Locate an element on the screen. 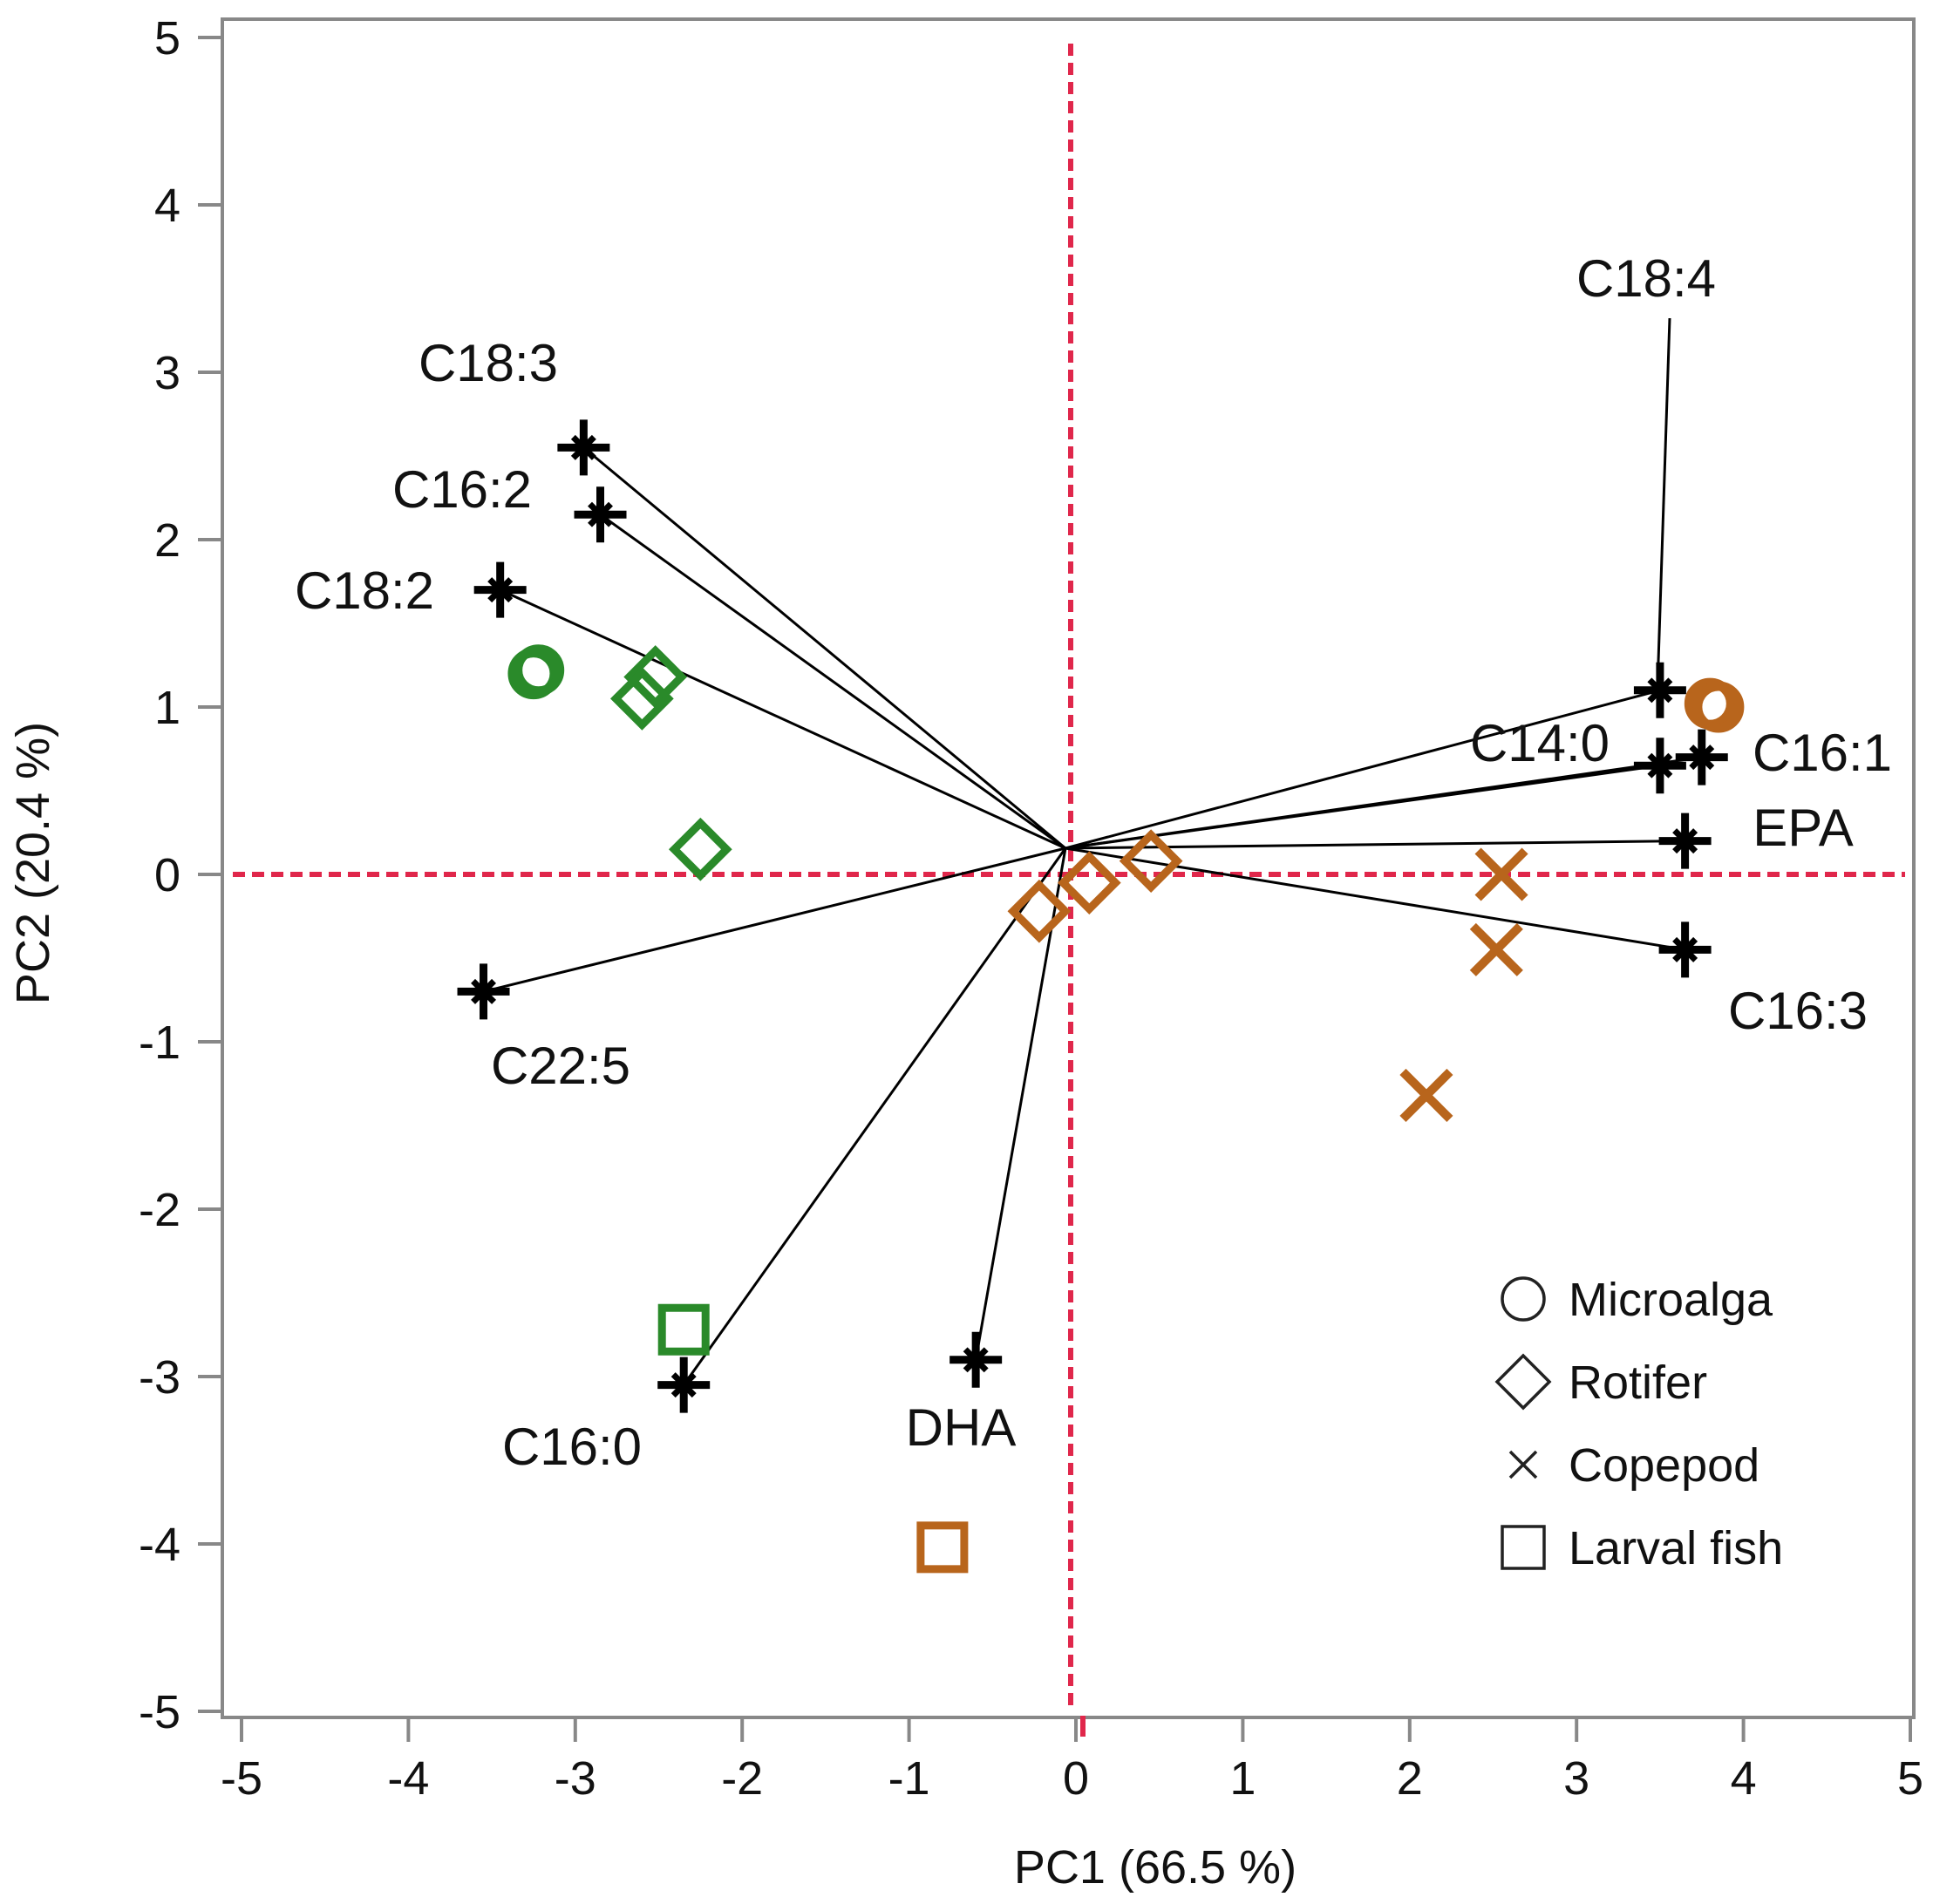  y-tick-label: 3 is located at coordinates (167, 373).